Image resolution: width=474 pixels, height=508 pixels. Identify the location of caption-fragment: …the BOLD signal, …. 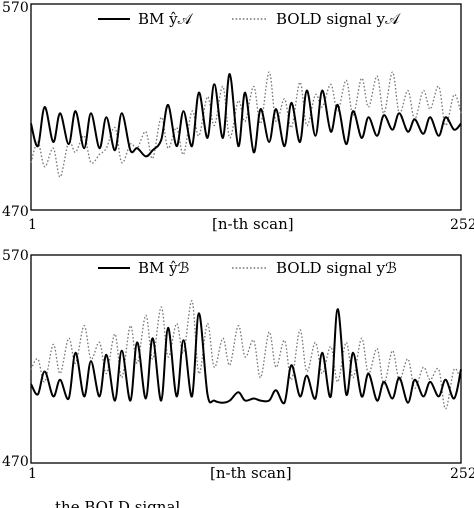
(122, 503).